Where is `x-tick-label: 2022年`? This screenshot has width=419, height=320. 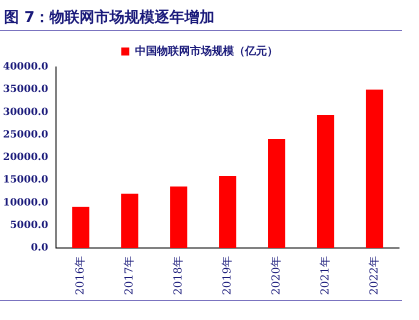 x-tick-label: 2022年 is located at coordinates (373, 276).